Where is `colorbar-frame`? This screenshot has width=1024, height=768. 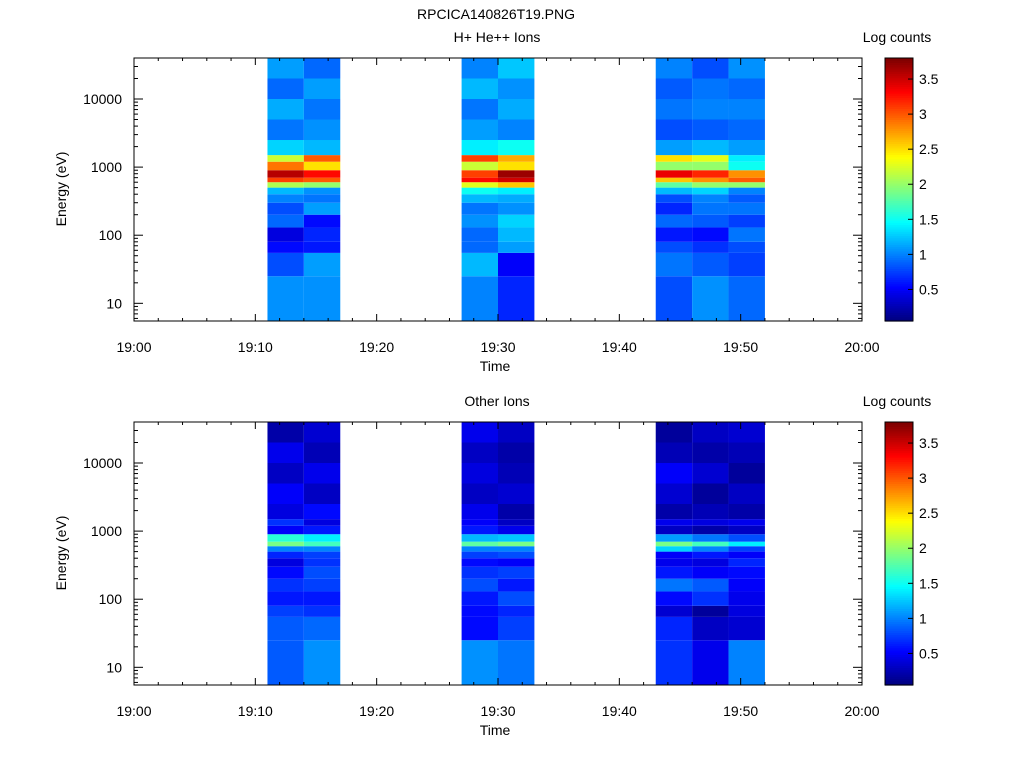
colorbar-frame is located at coordinates (899, 189).